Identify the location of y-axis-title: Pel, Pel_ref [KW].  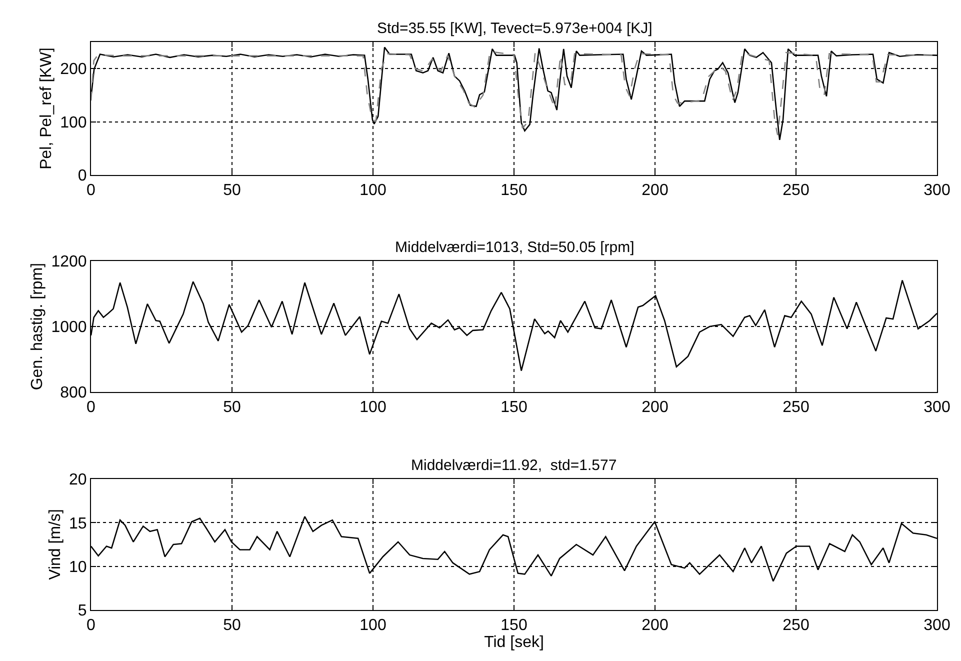
(46, 109).